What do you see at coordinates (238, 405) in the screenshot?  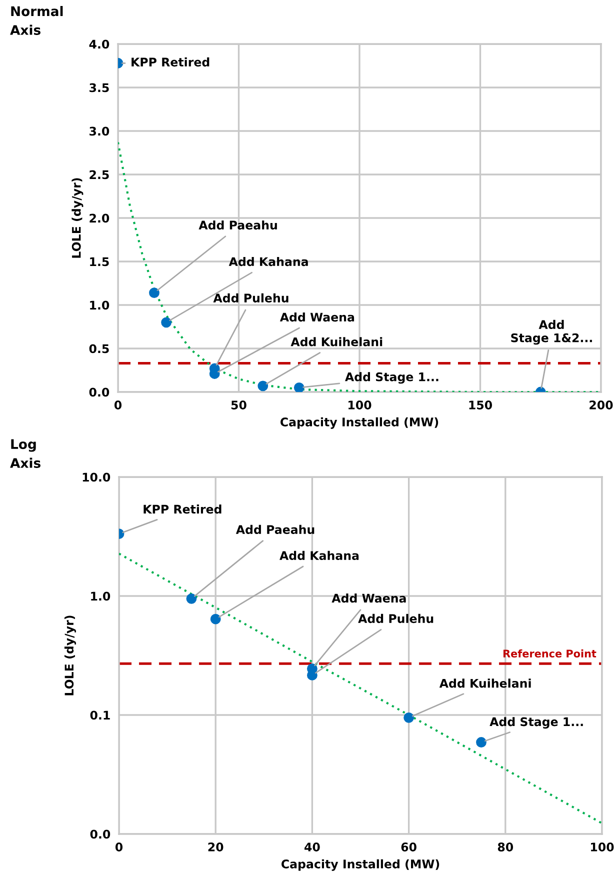 I see `x-tick-label: 50` at bounding box center [238, 405].